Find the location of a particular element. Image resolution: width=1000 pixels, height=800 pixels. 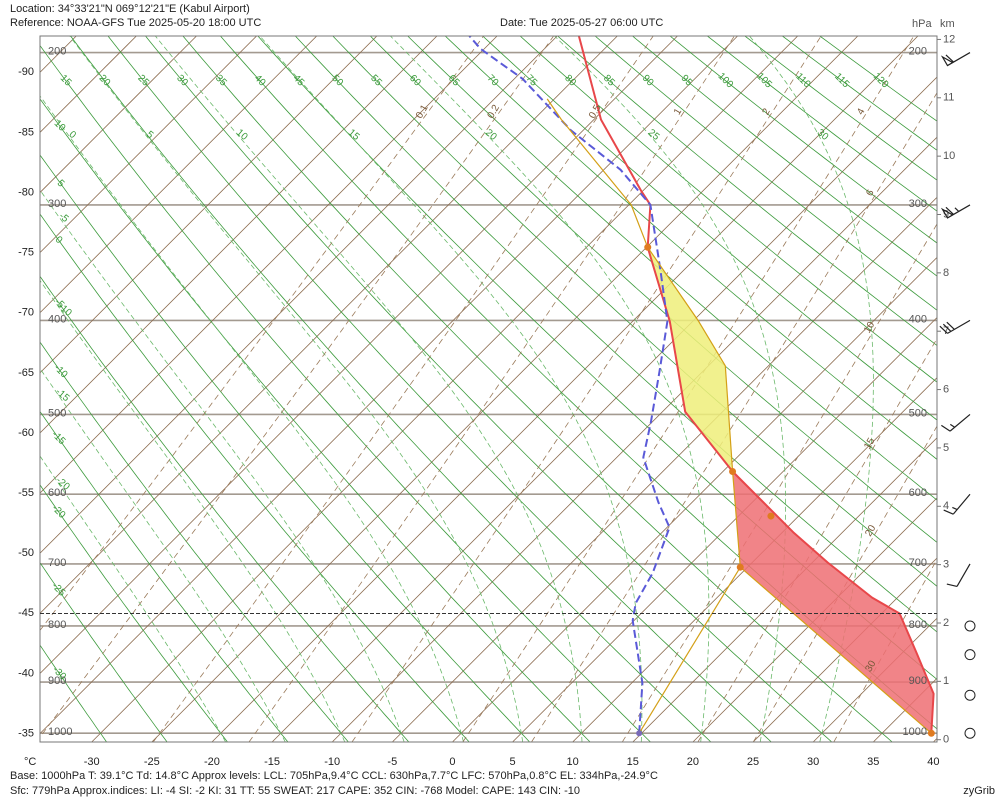

left-temperature-label: -65 is located at coordinates (26, 373).